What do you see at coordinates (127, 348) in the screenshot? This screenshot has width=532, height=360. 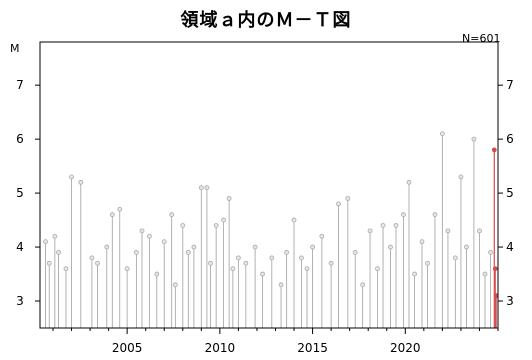 I see `x-tick-label: 2005` at bounding box center [127, 348].